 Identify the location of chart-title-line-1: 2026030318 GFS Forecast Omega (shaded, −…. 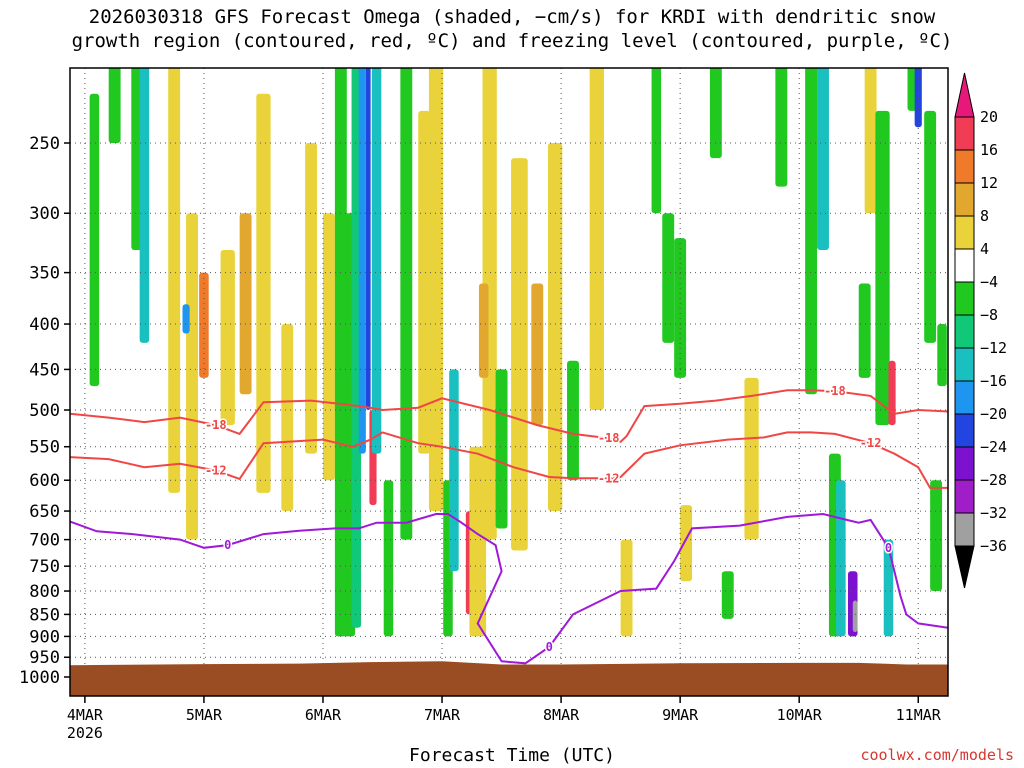
(512, 17).